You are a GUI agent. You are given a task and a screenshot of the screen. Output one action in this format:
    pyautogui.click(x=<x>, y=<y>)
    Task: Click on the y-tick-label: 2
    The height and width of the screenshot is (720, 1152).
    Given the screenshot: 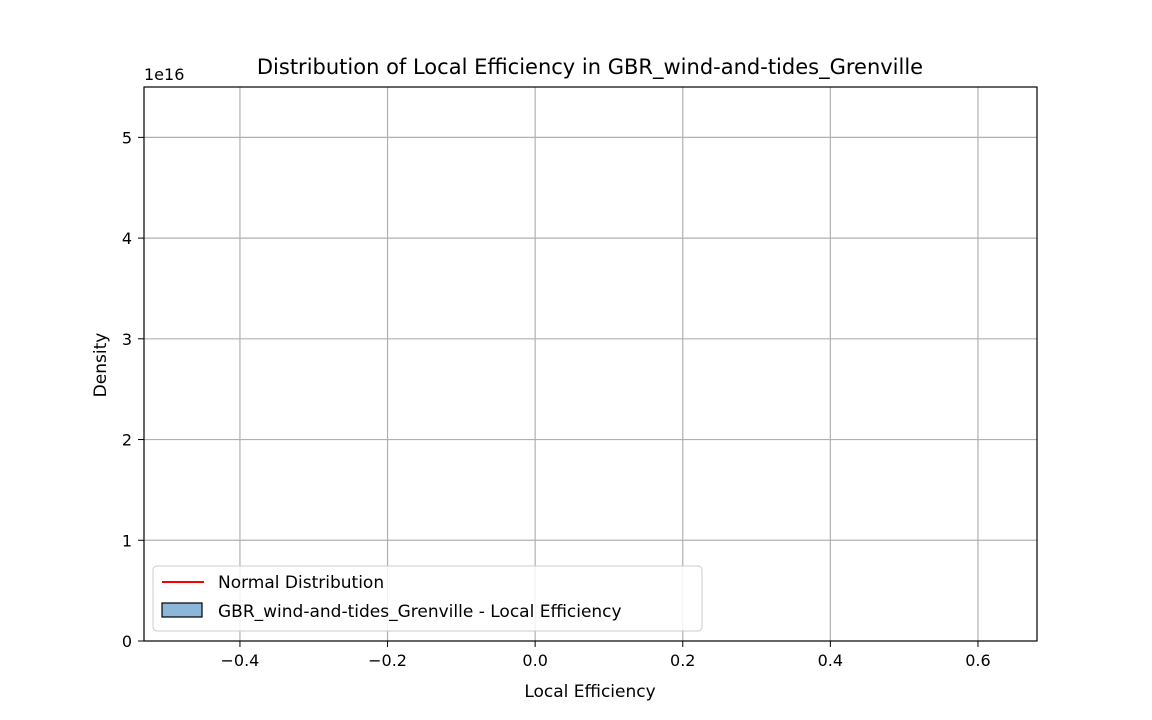 What is the action you would take?
    pyautogui.click(x=127, y=440)
    